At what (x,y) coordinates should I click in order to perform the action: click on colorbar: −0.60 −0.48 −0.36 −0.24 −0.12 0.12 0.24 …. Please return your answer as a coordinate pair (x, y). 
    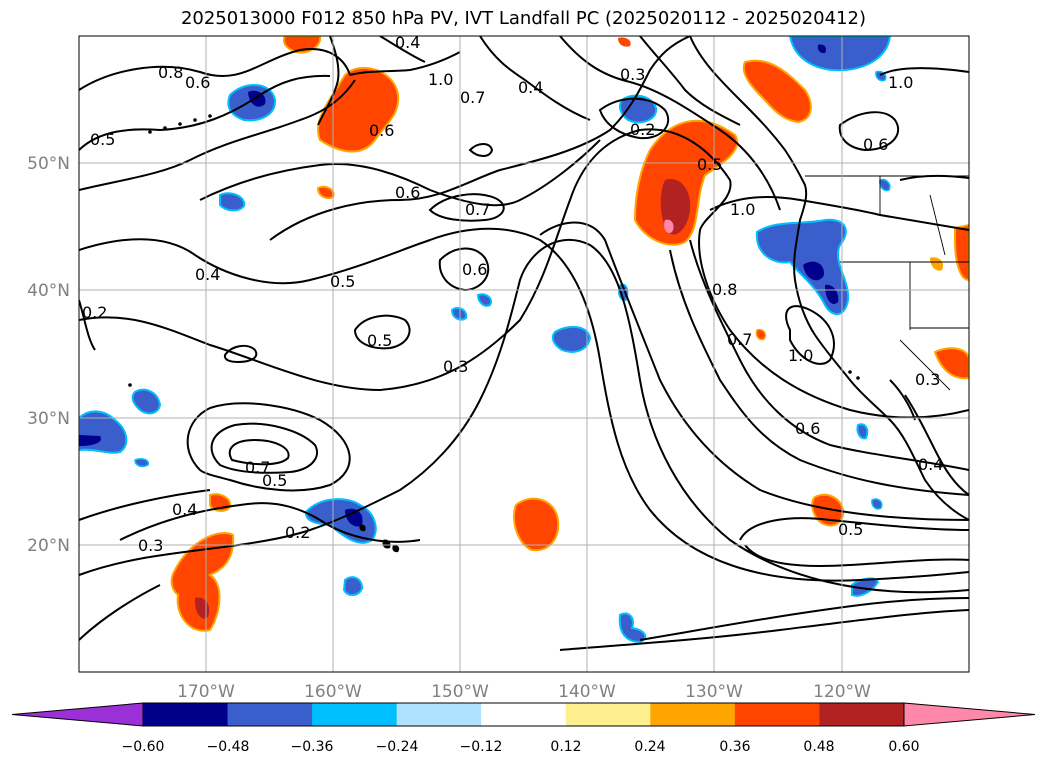
    Looking at the image, I should click on (523, 728).